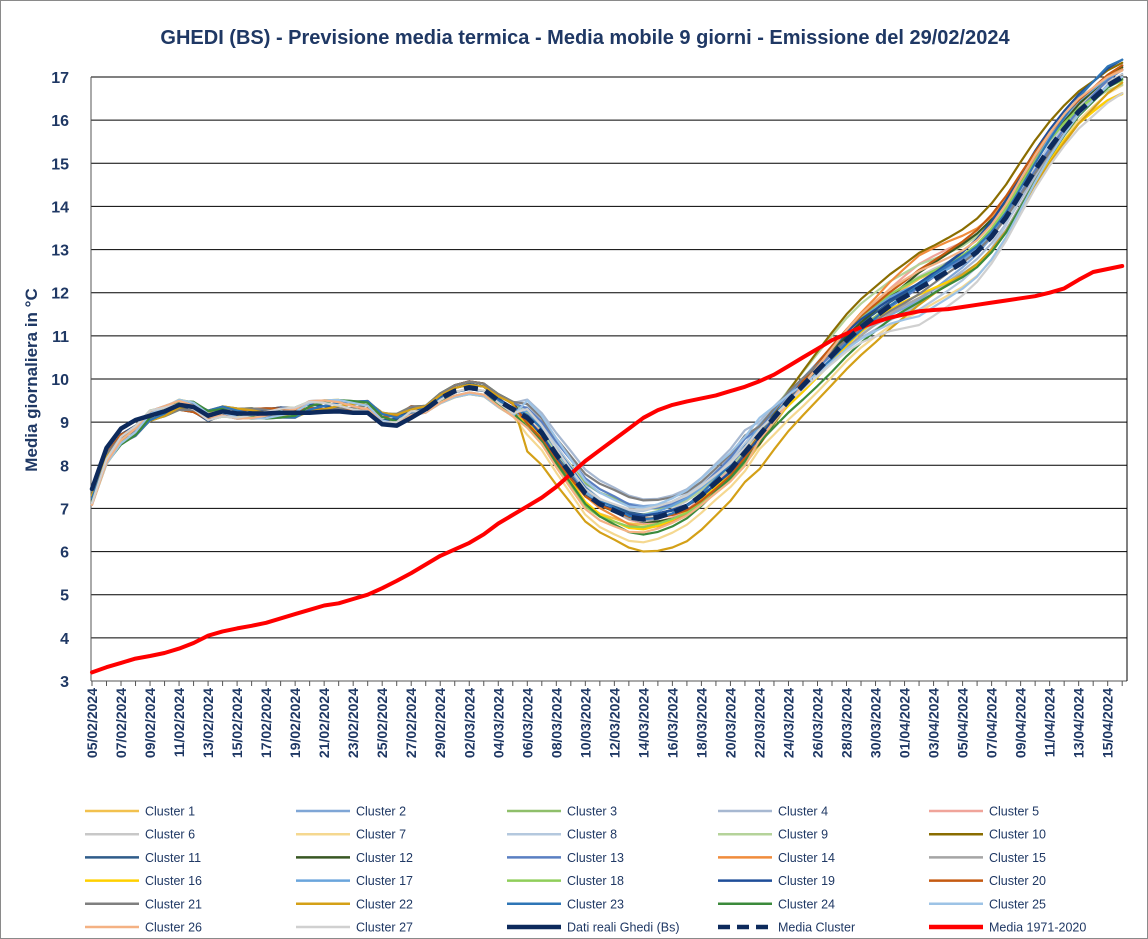  Describe the element at coordinates (170, 812) in the screenshot. I see `legend-label: Cluster 1` at that location.